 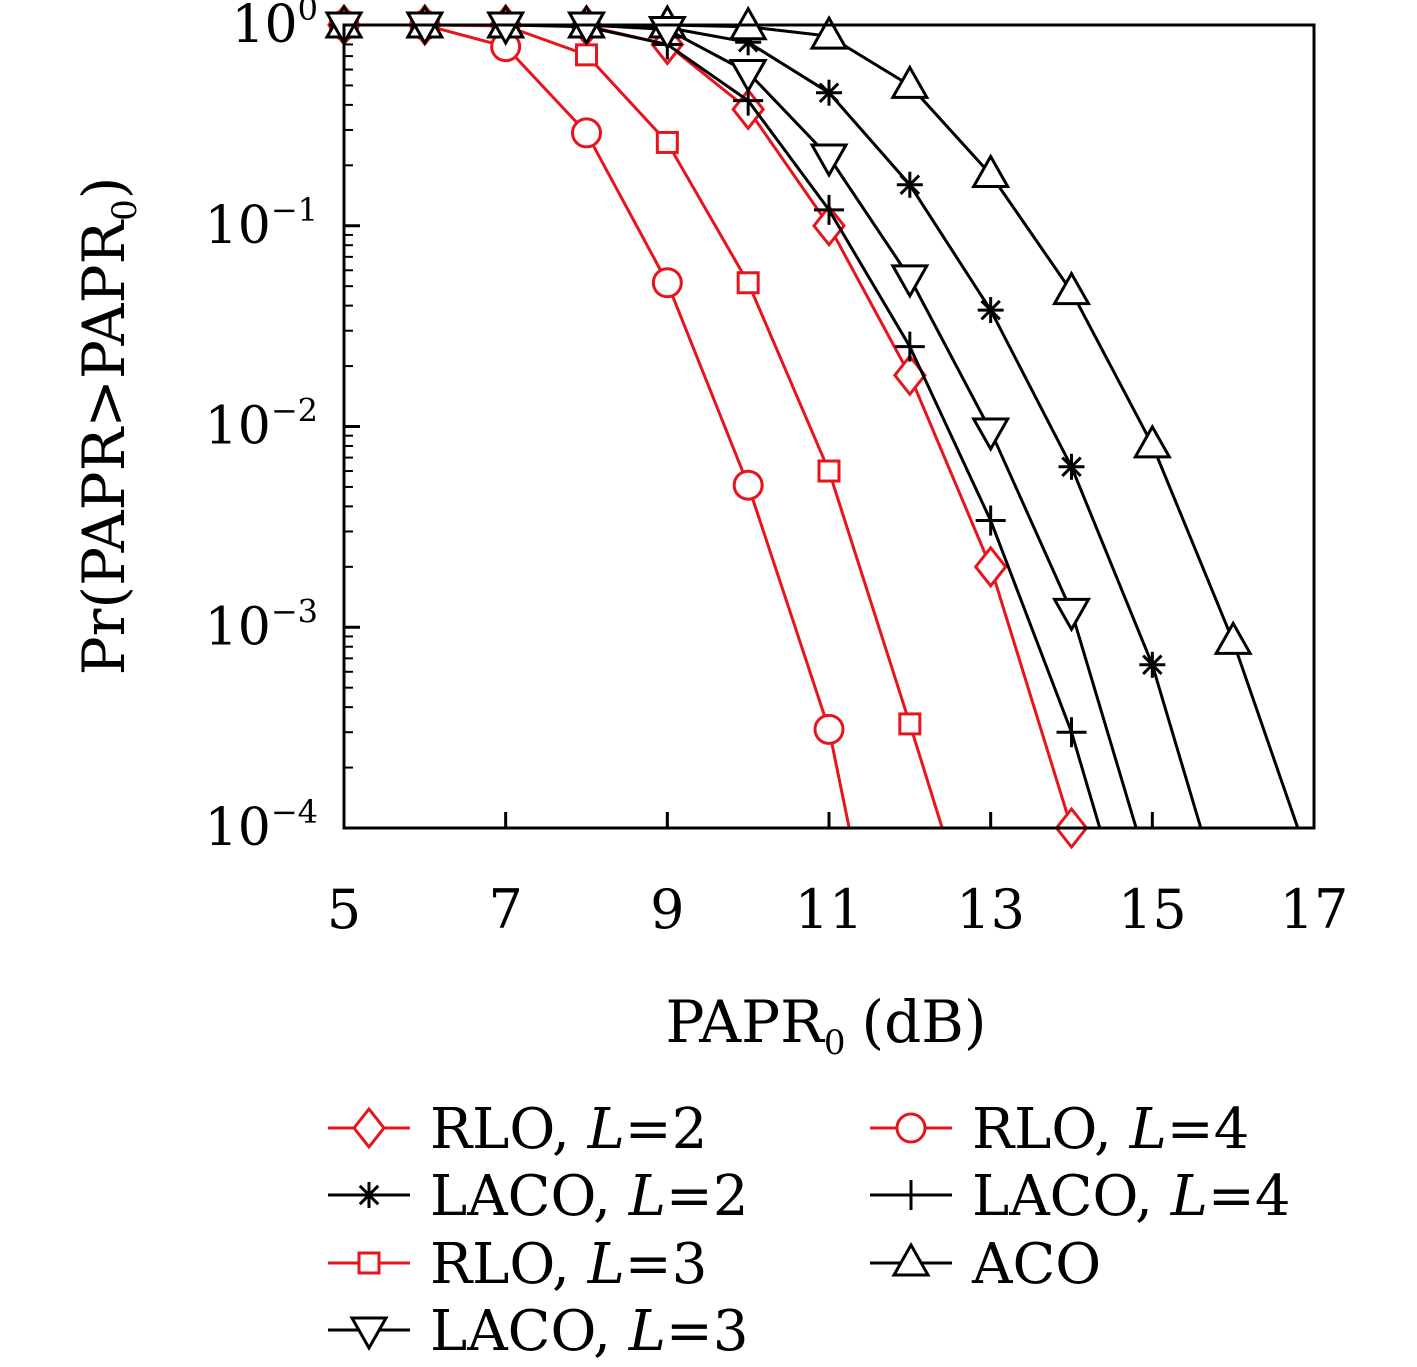 What do you see at coordinates (294, 411) in the screenshot?
I see `y-tick-exponent: −2` at bounding box center [294, 411].